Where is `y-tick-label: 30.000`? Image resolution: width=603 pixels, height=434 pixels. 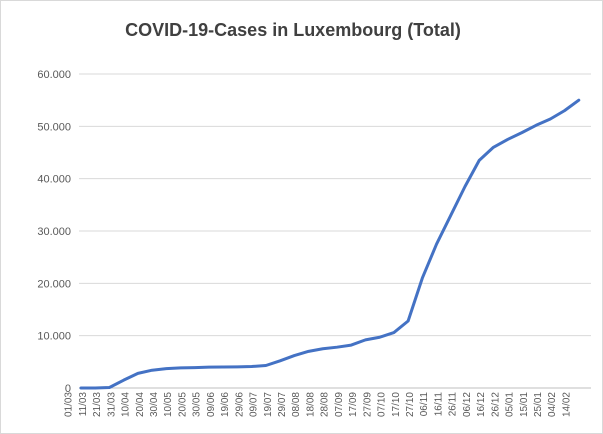
y-tick-label: 30.000 is located at coordinates (54, 232).